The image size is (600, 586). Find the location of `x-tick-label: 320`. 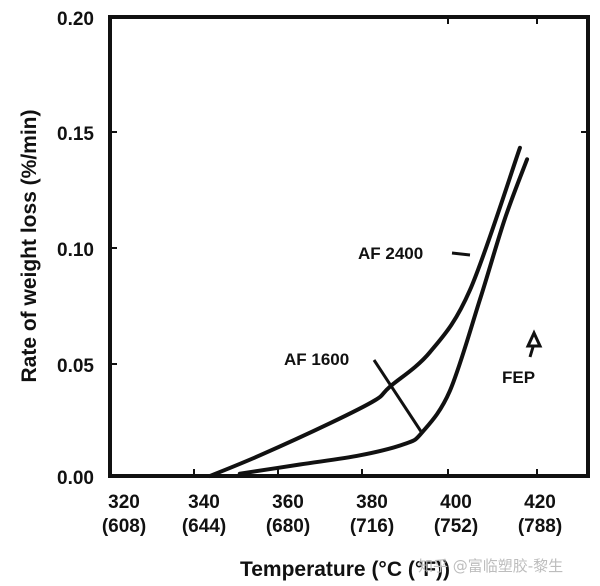

x-tick-label: 320 is located at coordinates (124, 502).